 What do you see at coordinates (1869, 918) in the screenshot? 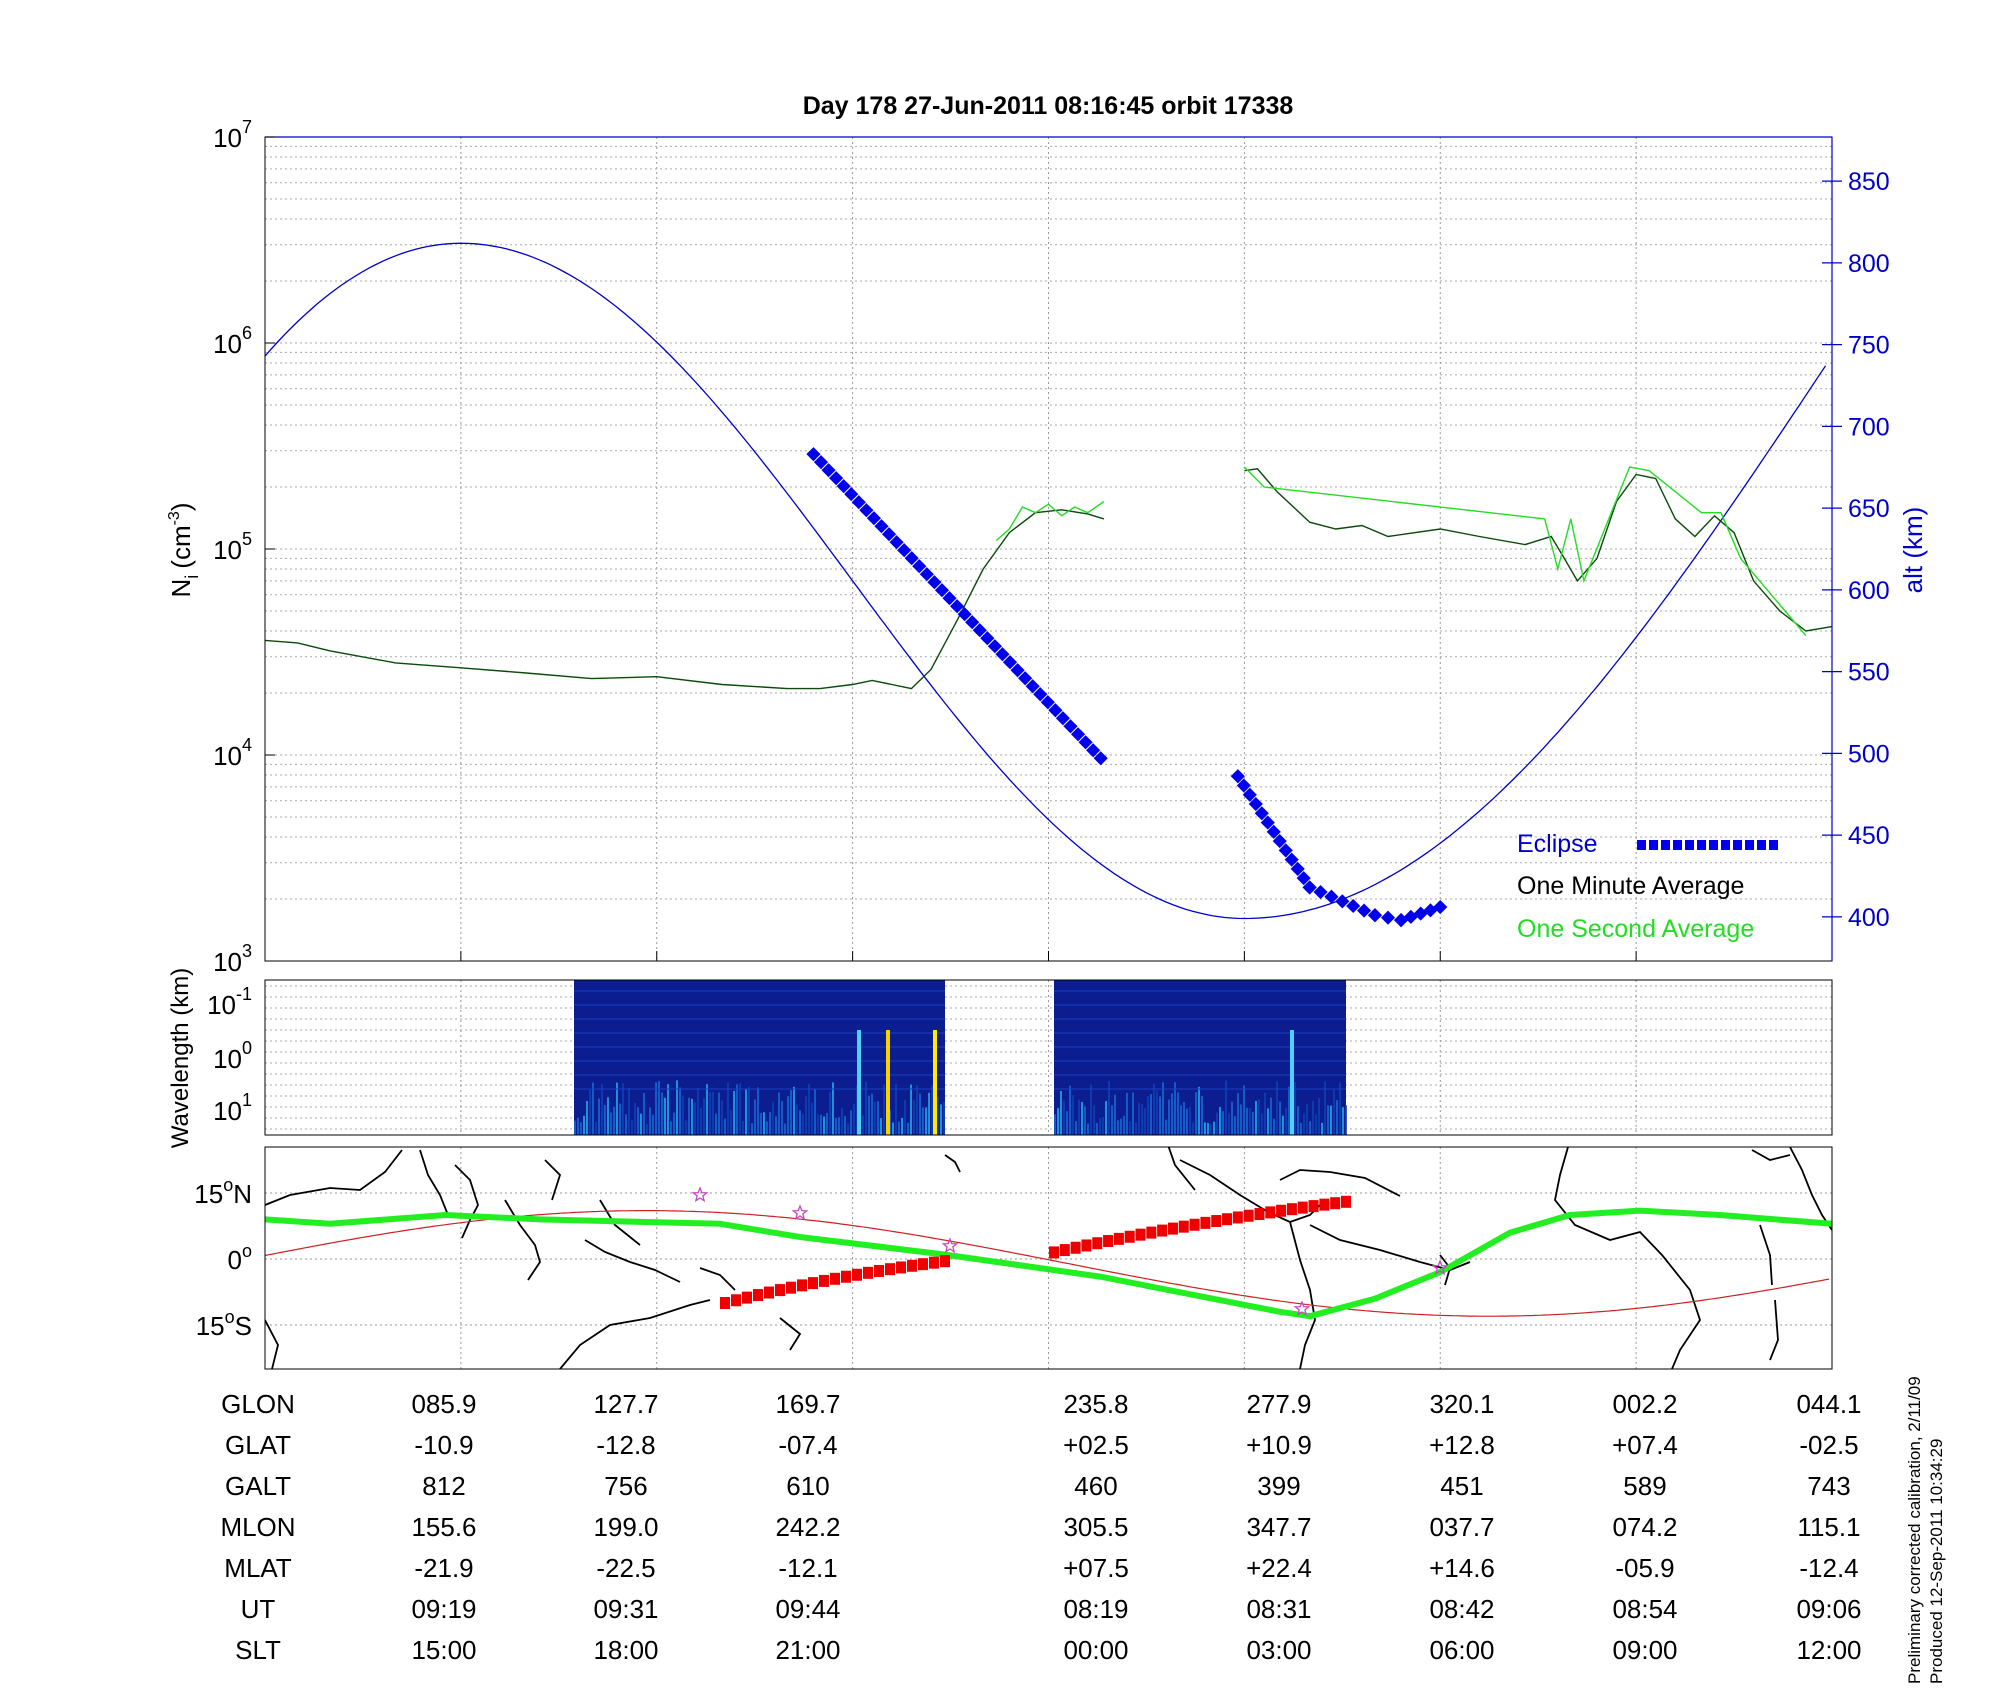
I see `altitude-y-tick-label: 400` at bounding box center [1869, 918].